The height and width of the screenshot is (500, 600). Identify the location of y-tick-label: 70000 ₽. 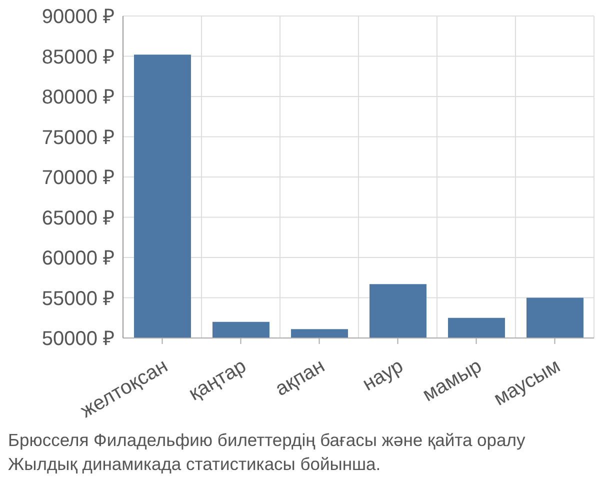
(78, 178).